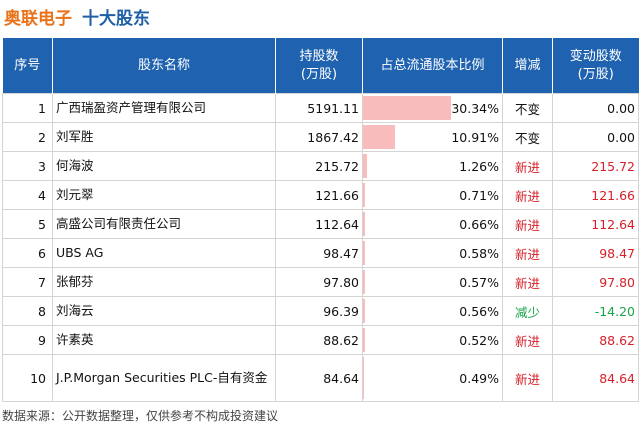 Image resolution: width=640 pixels, height=426 pixels. I want to click on table-row: 4 刘元翠 121.66 0.71% 新进 121.66, so click(320, 195).